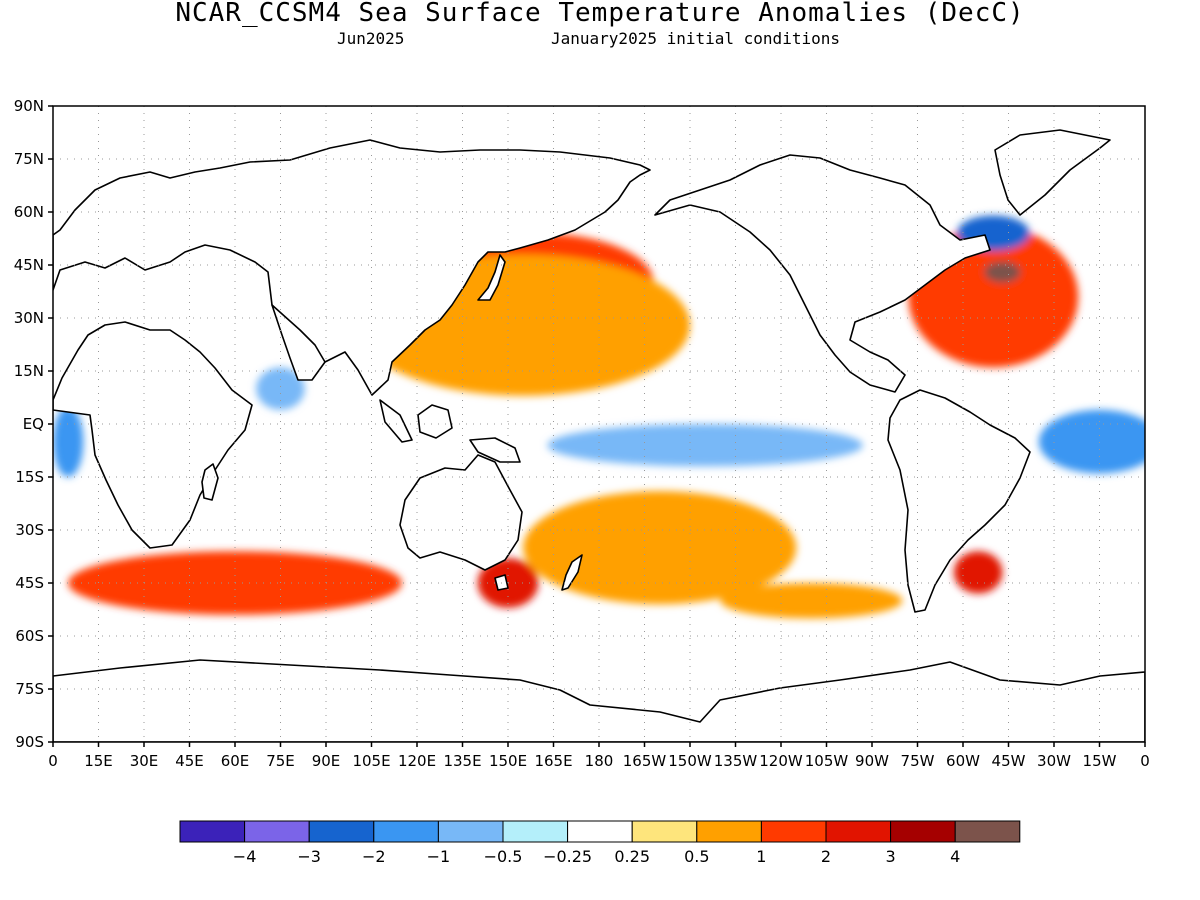 This screenshot has width=1200, height=900. What do you see at coordinates (695, 38) in the screenshot?
I see `initial-conditions: January2025 initial conditions` at bounding box center [695, 38].